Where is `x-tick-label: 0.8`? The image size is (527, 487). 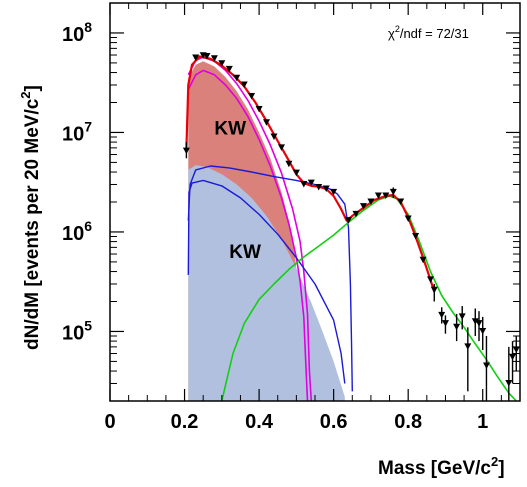
x-tick-label: 0.8 is located at coordinates (408, 422).